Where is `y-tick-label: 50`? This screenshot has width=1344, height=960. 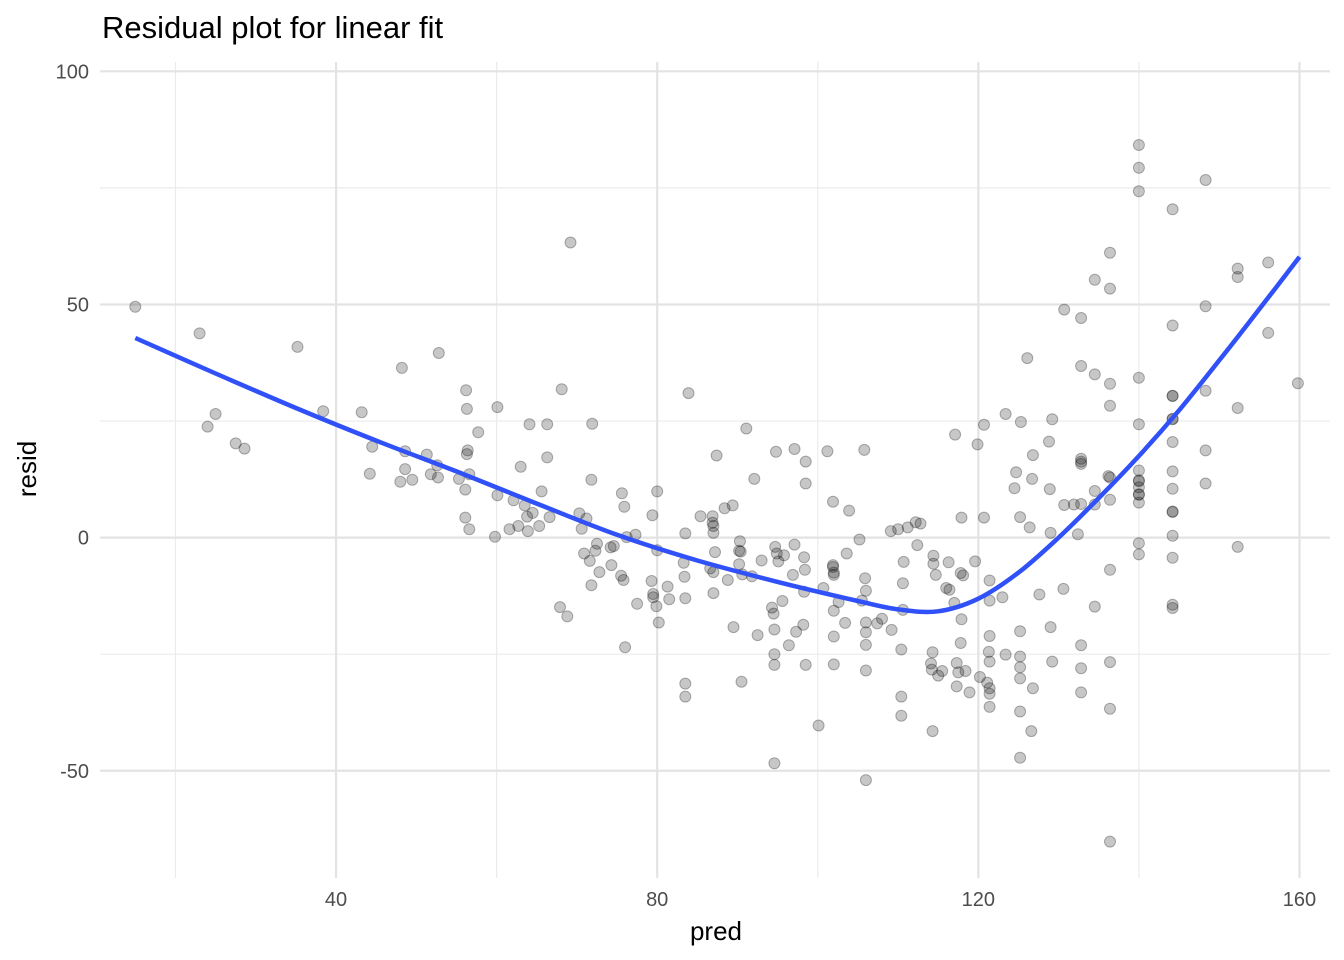 y-tick-label: 50 is located at coordinates (78, 305).